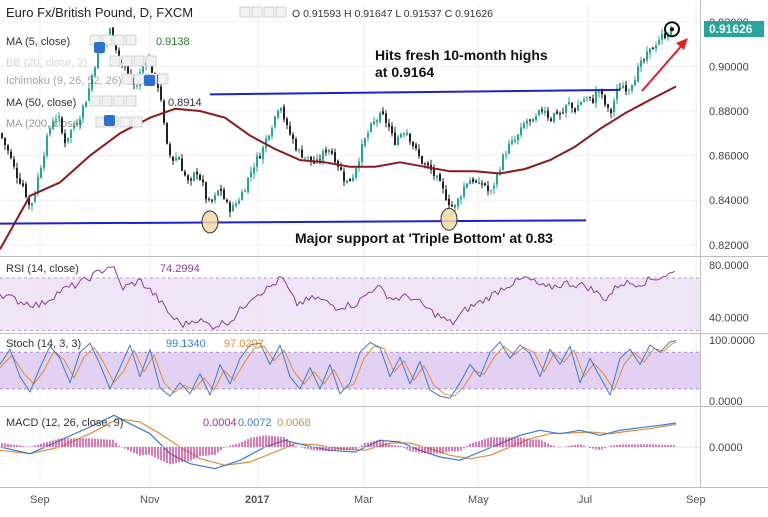 The height and width of the screenshot is (517, 768). What do you see at coordinates (43, 344) in the screenshot?
I see `stoch-label: Stoch (14, 3, 3)` at bounding box center [43, 344].